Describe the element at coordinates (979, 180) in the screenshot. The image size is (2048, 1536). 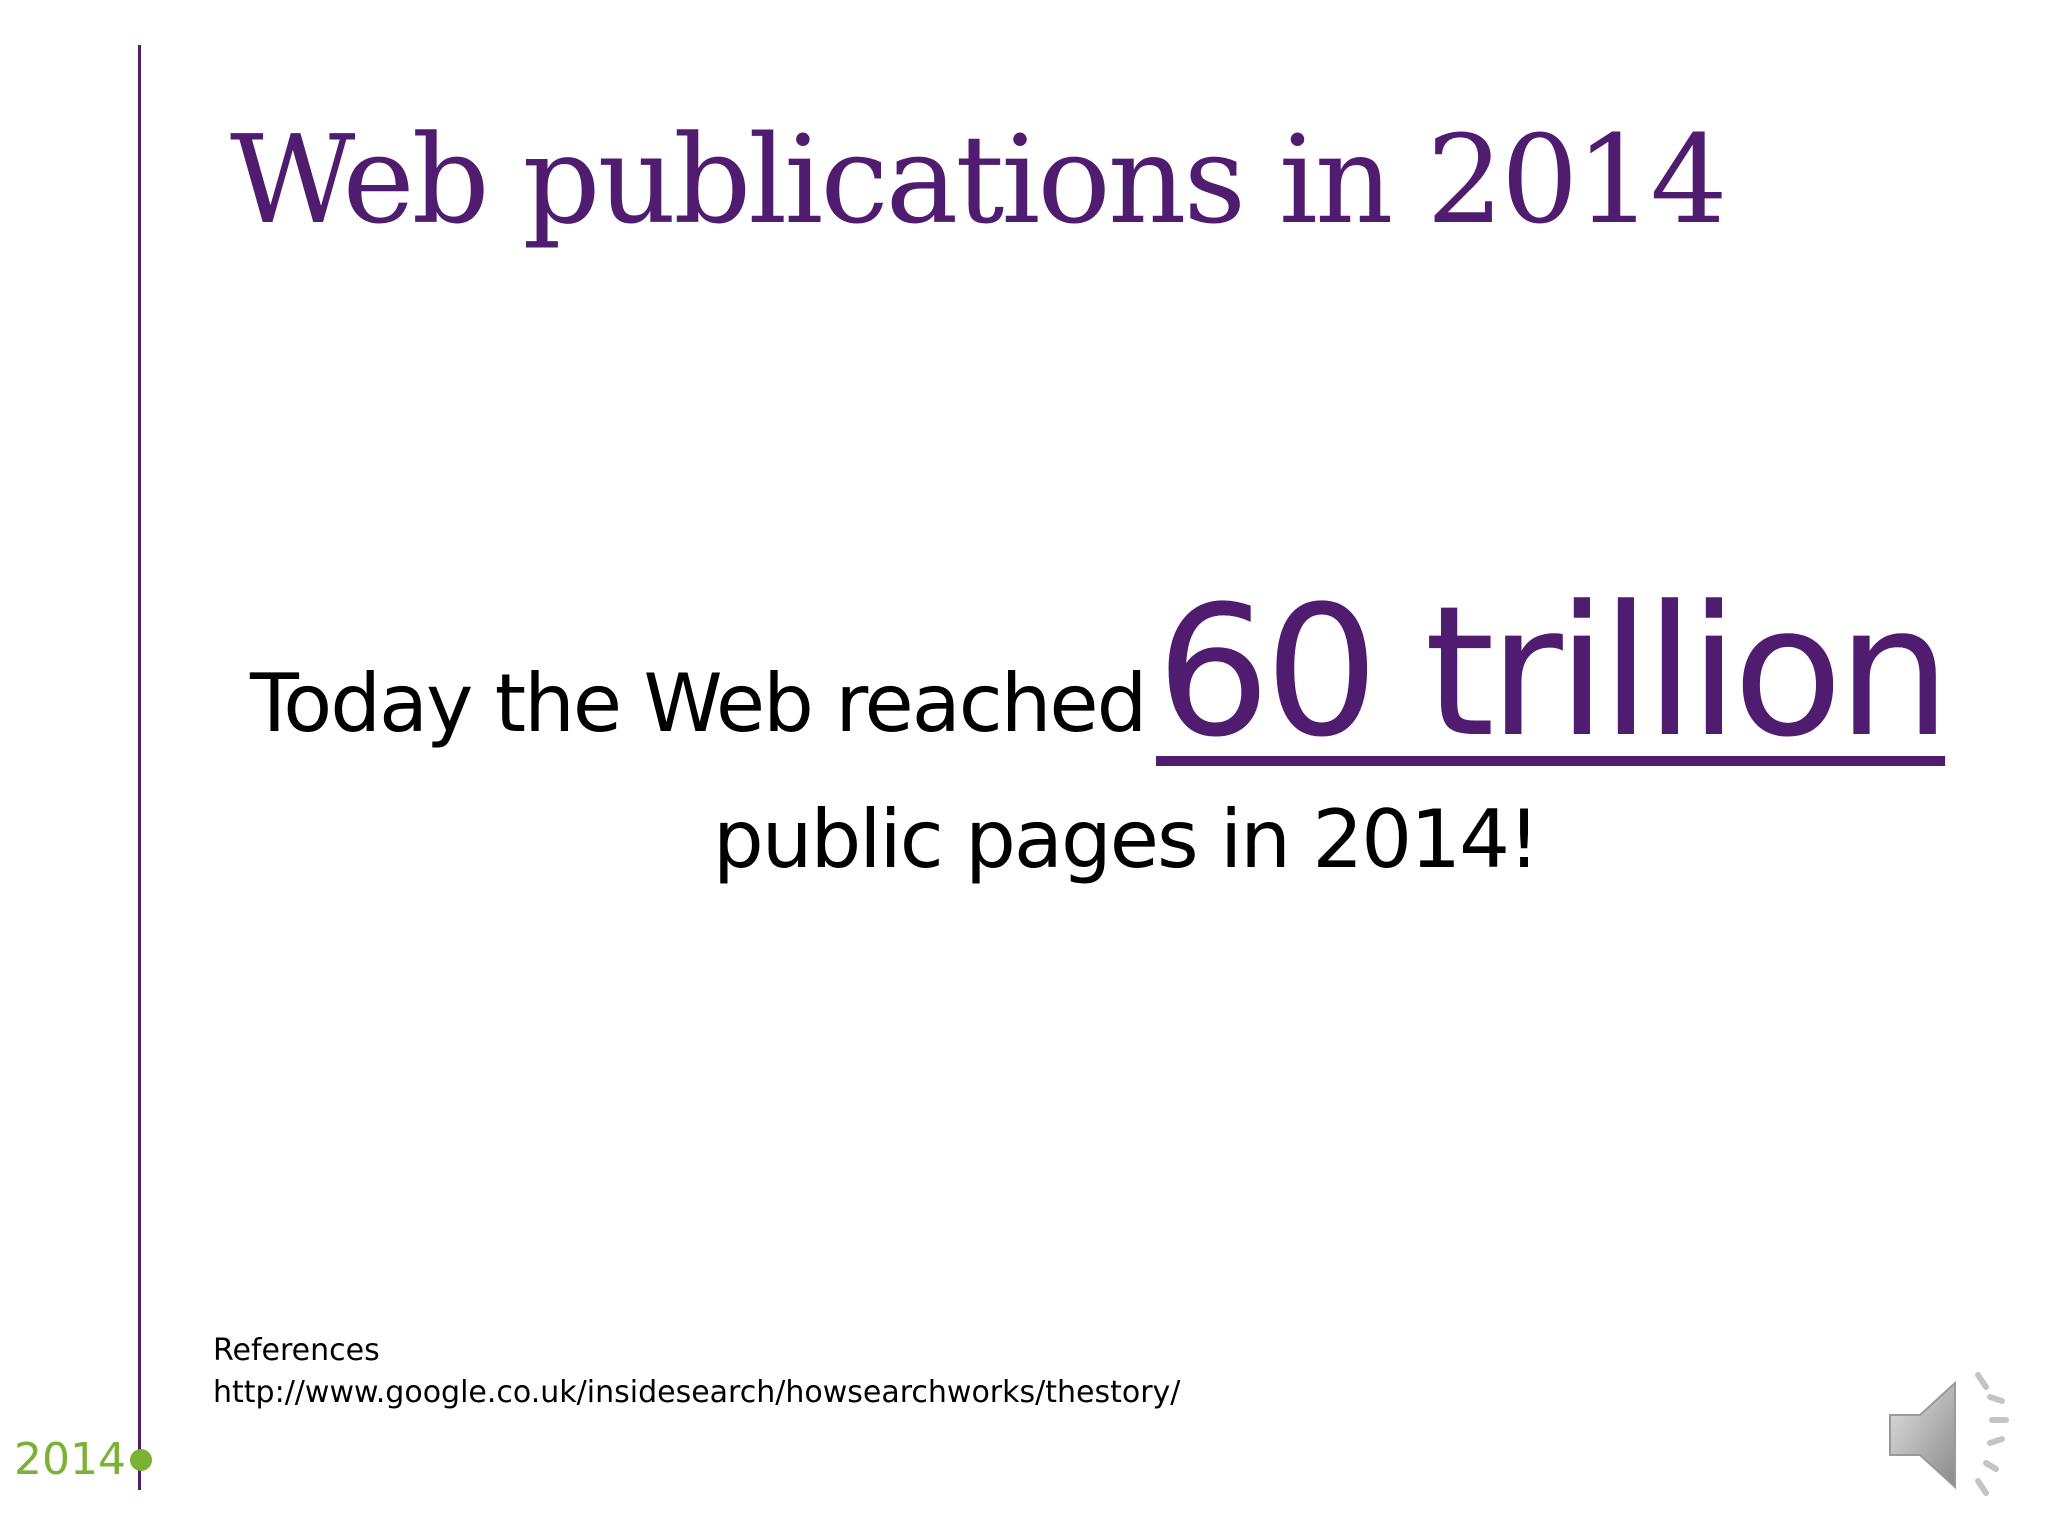
I see `slide-title: Web publications in 2014` at that location.